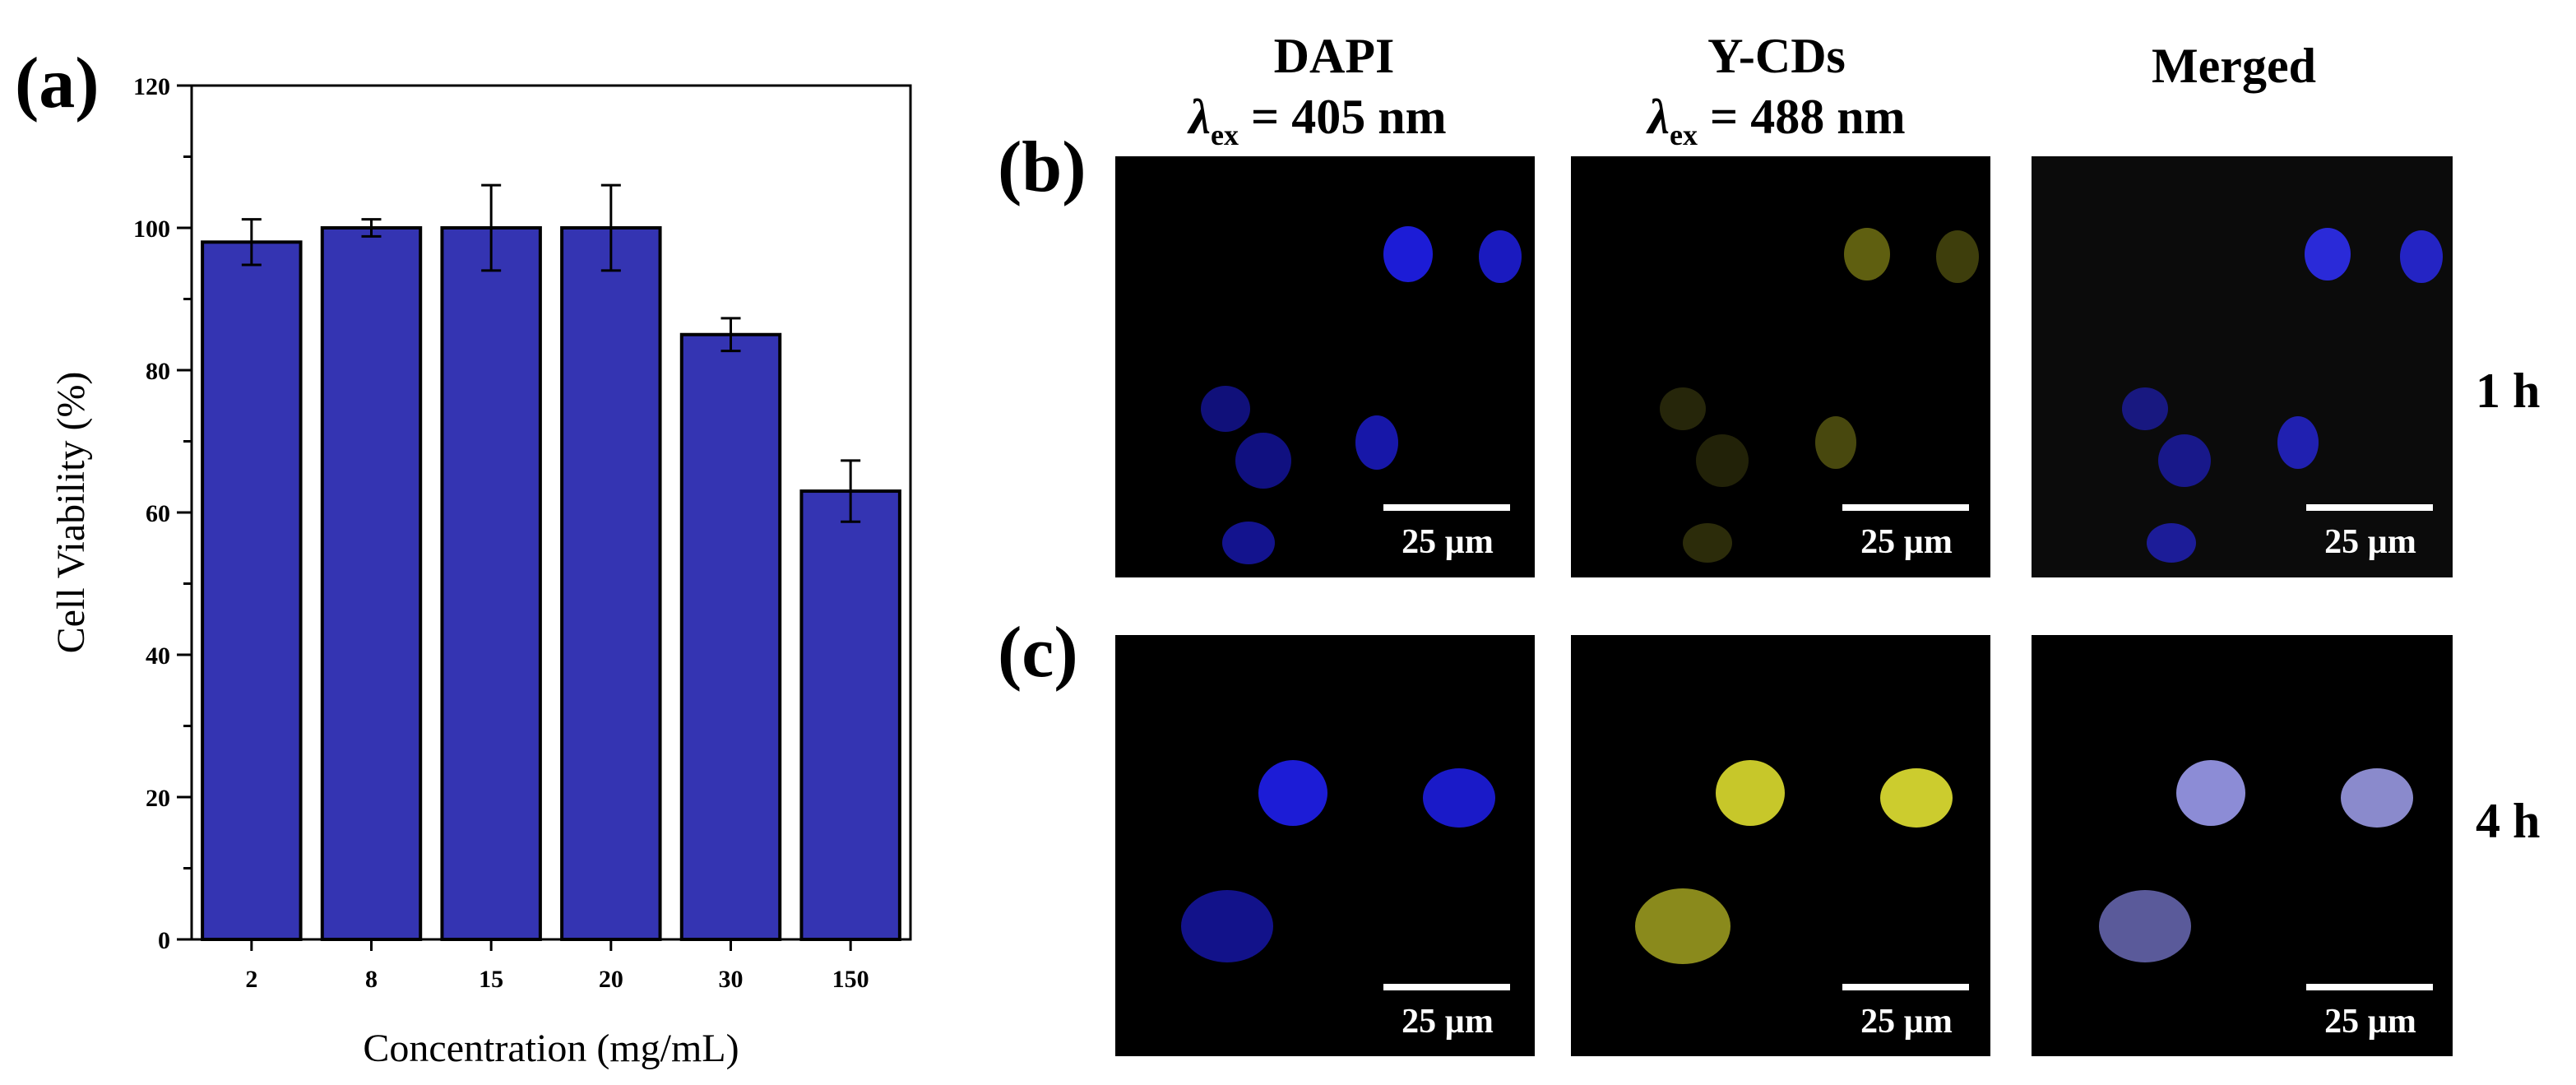  Describe the element at coordinates (158, 656) in the screenshot. I see `y-tick-label: 40` at that location.